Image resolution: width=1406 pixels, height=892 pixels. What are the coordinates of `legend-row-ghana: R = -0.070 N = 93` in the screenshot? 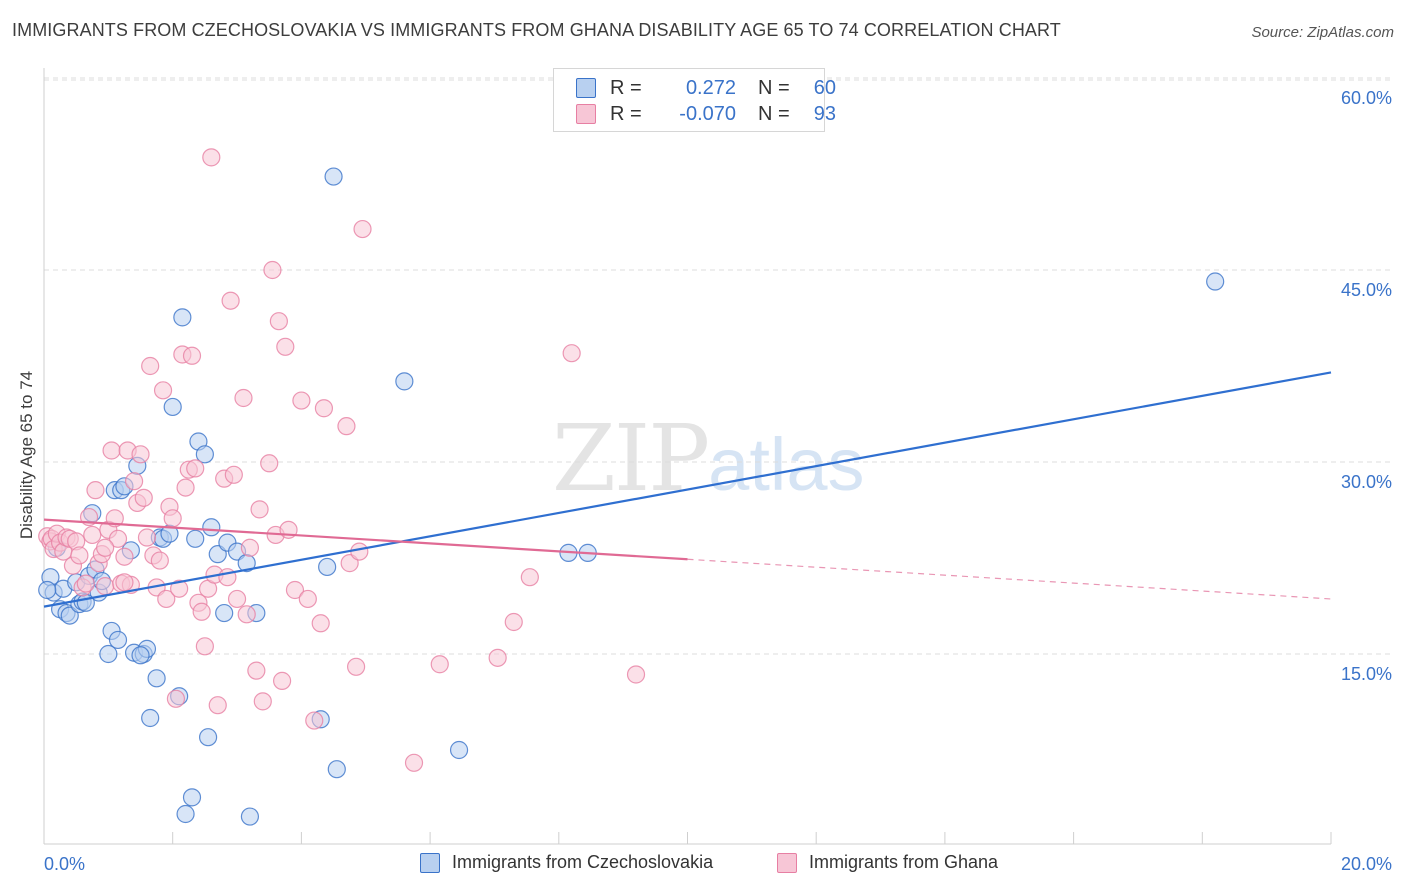 It's located at (706, 114).